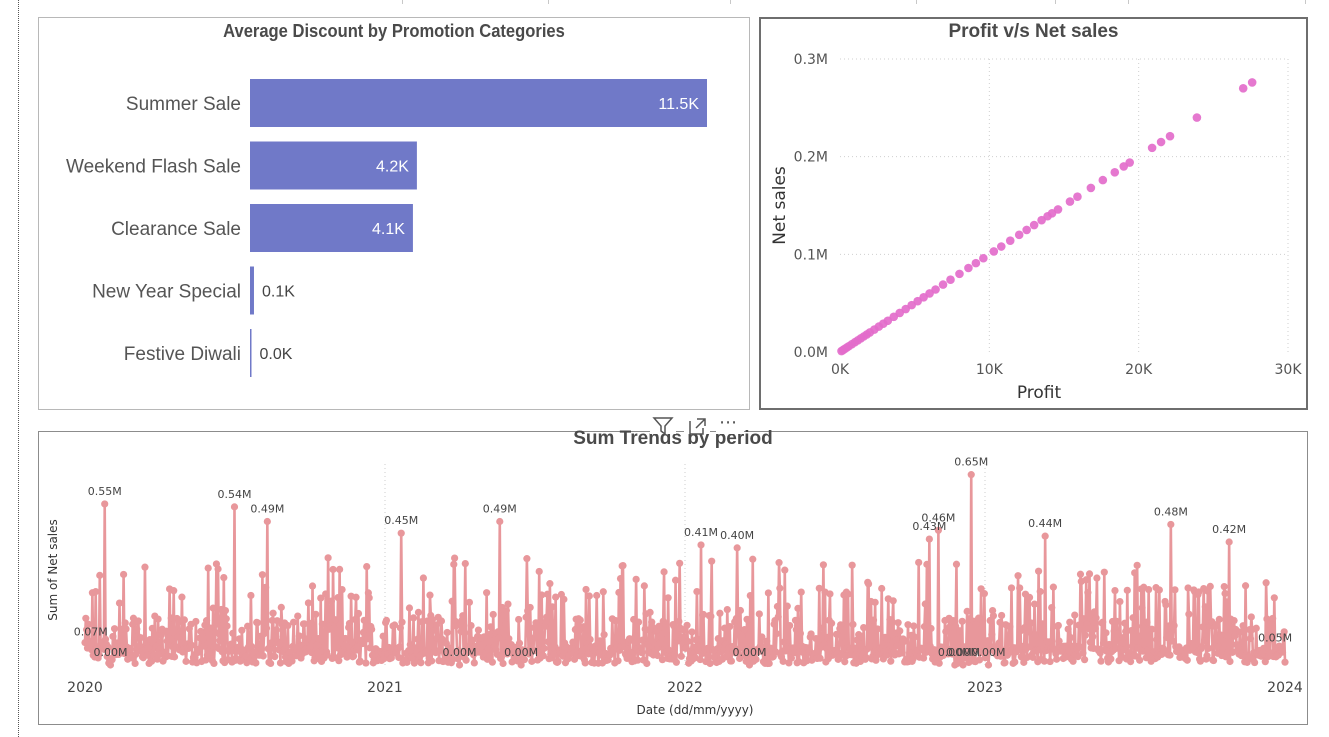 The width and height of the screenshot is (1329, 737). I want to click on data-label: 0.43M, so click(929, 526).